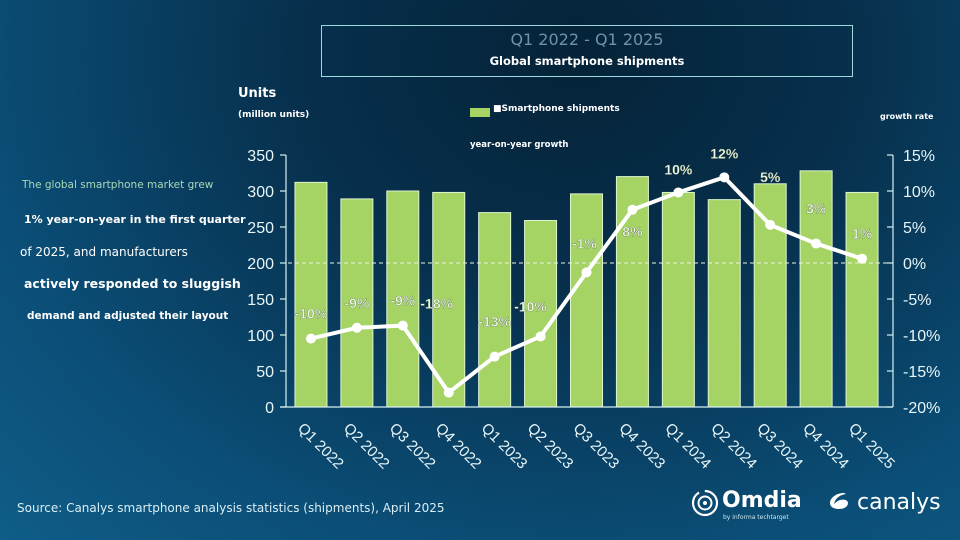  I want to click on omdia-logo-icon, so click(705, 503).